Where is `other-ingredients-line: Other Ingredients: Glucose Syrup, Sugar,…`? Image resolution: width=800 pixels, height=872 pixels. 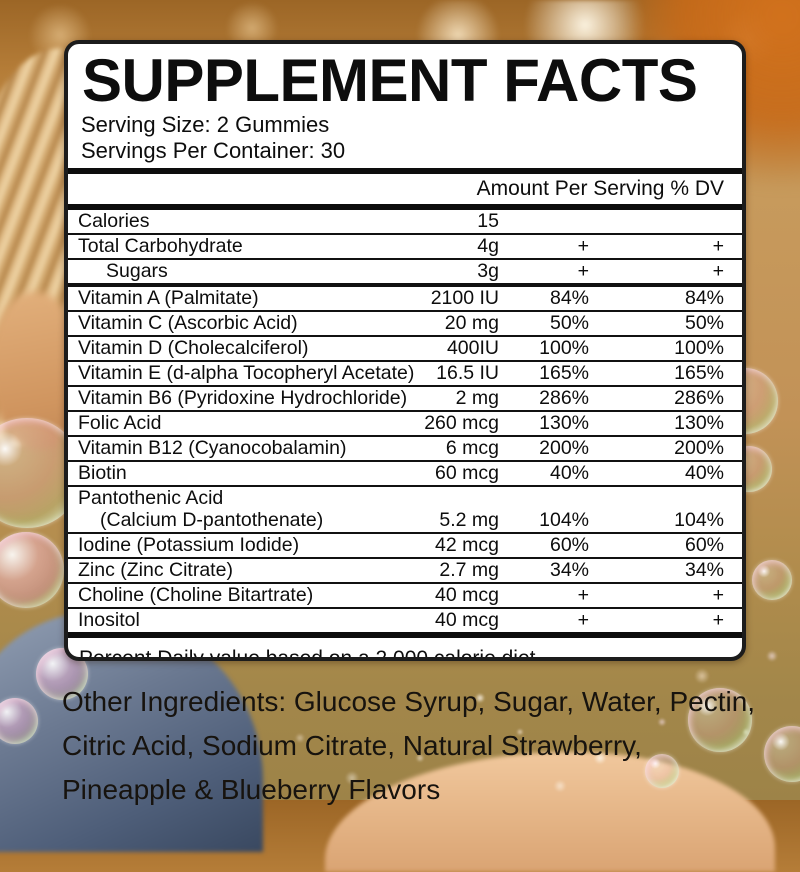
other-ingredients-line: Other Ingredients: Glucose Syrup, Sugar,… is located at coordinates (409, 701).